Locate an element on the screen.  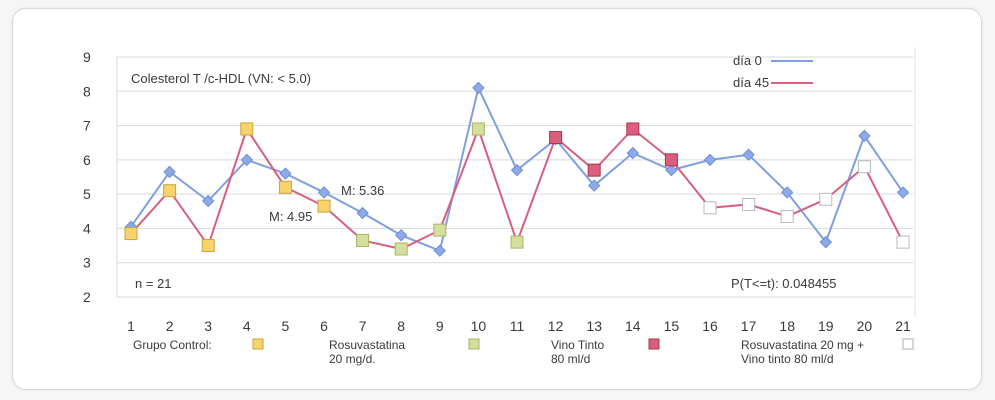
y-tick-label-7: 7 is located at coordinates (87, 126).